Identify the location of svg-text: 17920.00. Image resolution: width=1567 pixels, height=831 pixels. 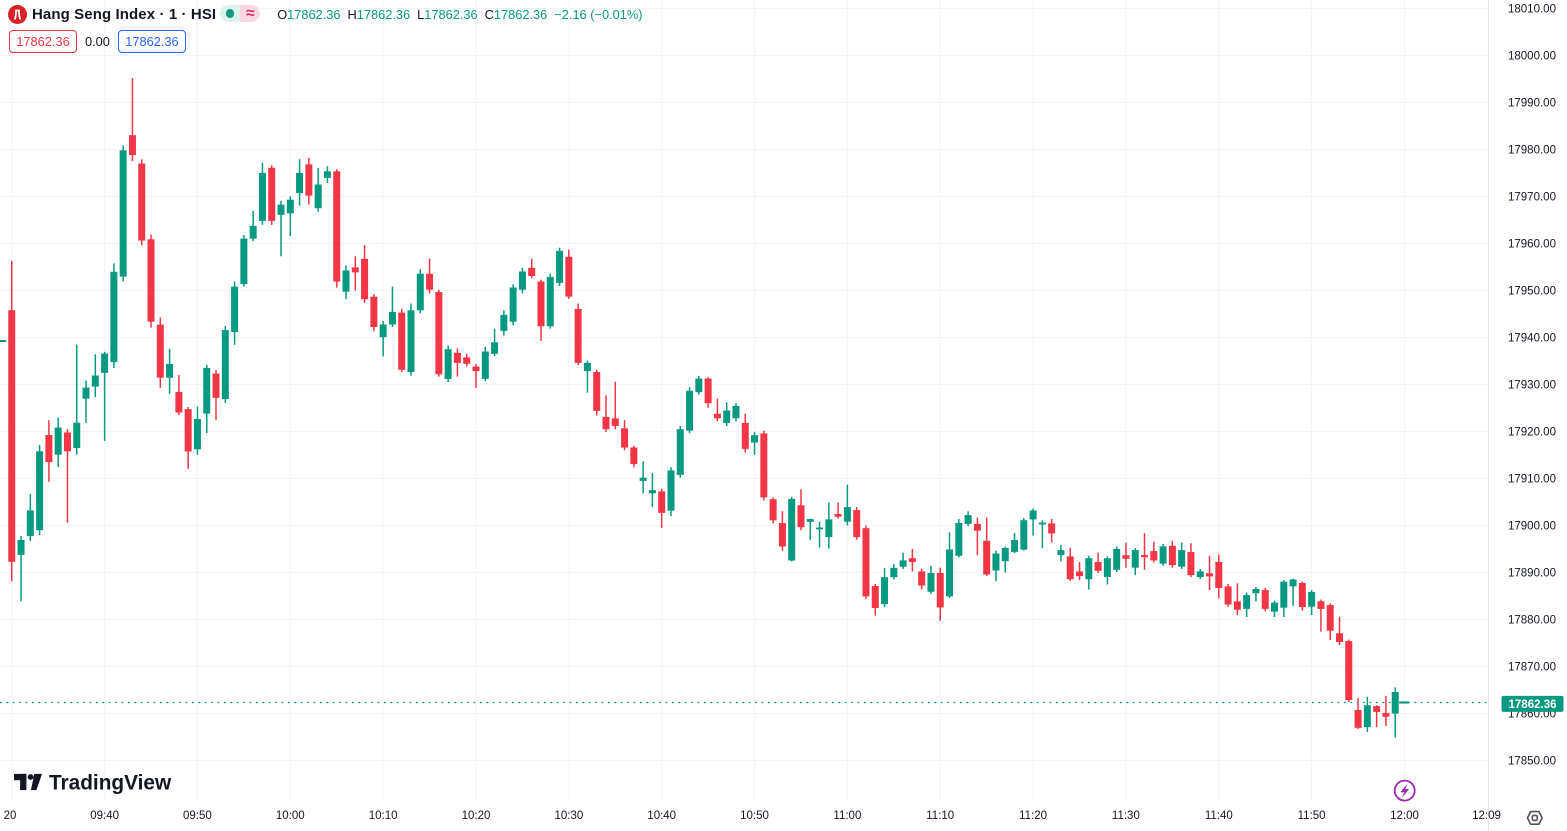
(1532, 432).